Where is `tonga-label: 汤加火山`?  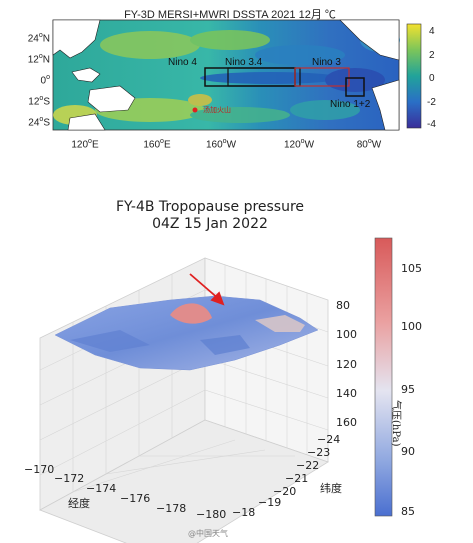 tonga-label: 汤加火山 is located at coordinates (217, 110).